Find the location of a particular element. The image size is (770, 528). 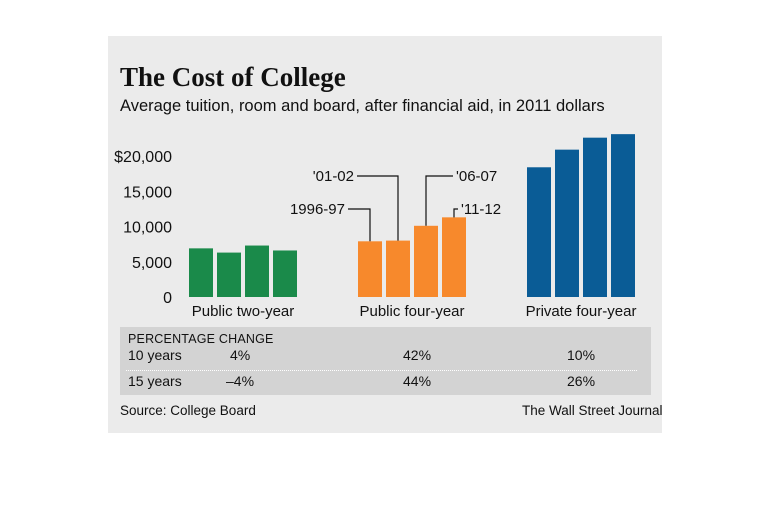

publisher-credit: The Wall Street Journal is located at coordinates (592, 410).